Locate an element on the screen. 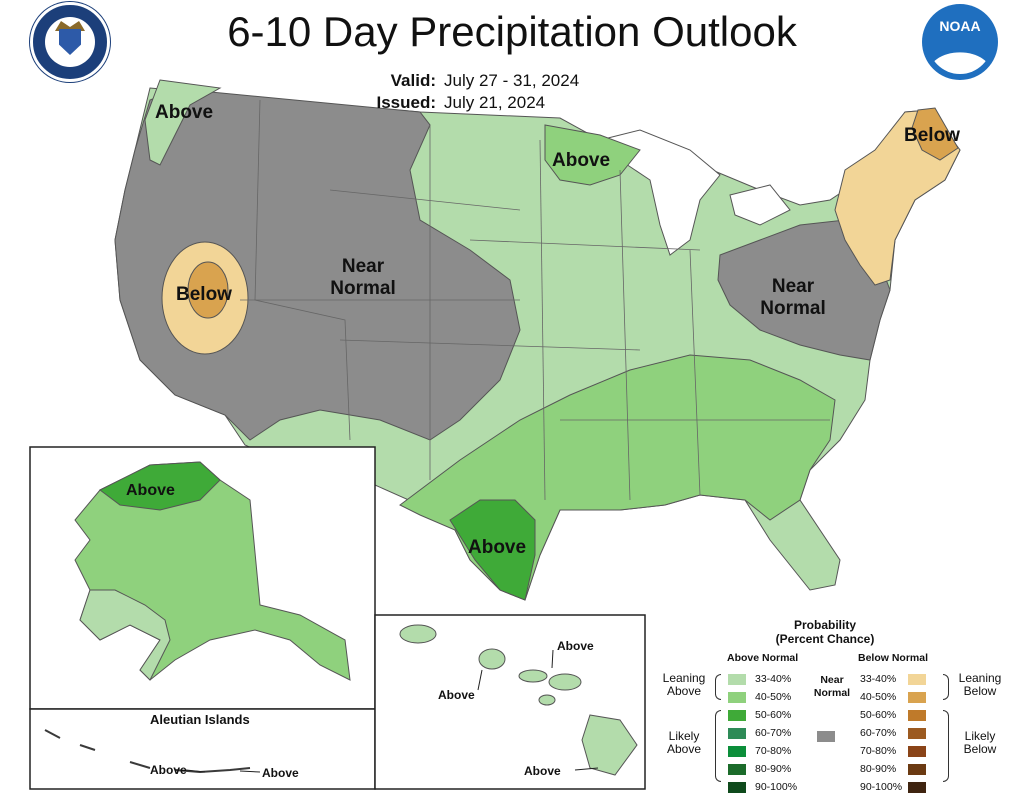 Image resolution: width=1024 pixels, height=793 pixels. legend-above-range-label: 33-40% is located at coordinates (773, 679).